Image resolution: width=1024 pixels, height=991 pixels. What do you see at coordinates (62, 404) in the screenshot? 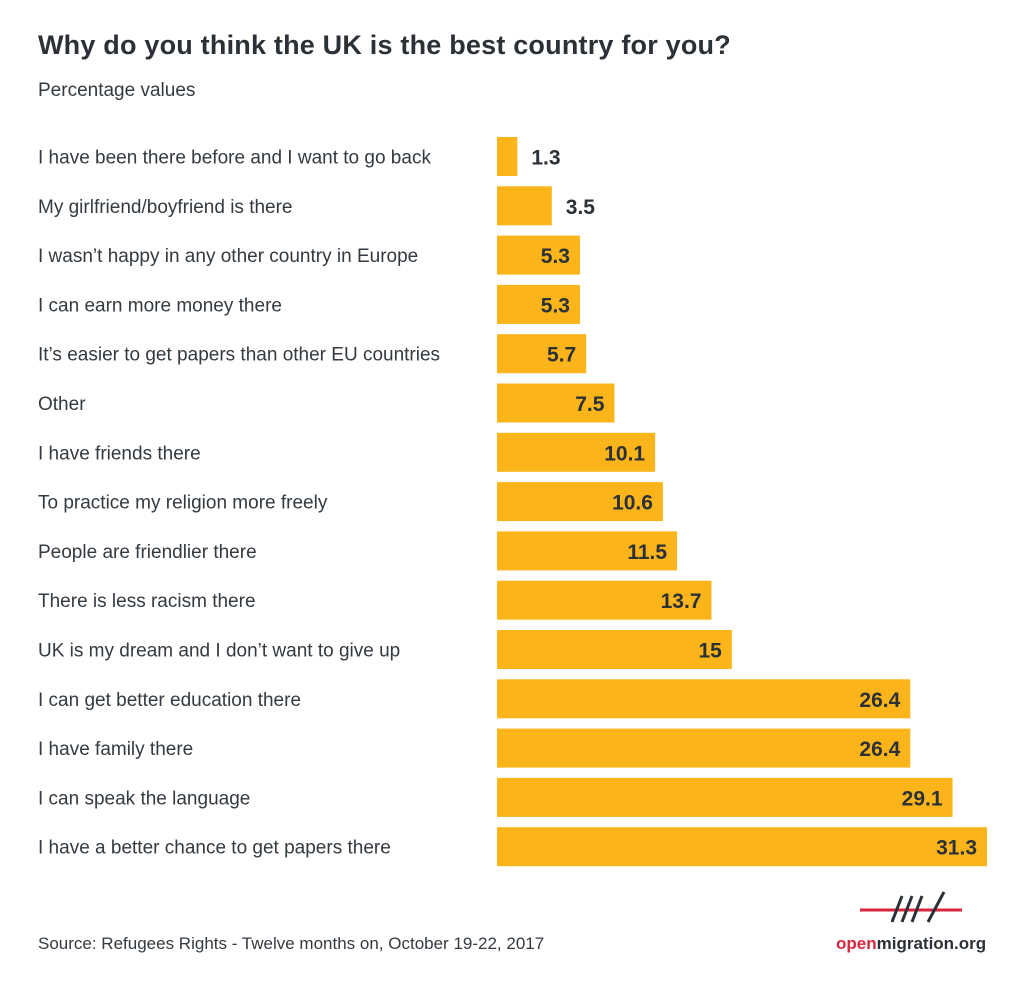
I see `category-label: Other` at bounding box center [62, 404].